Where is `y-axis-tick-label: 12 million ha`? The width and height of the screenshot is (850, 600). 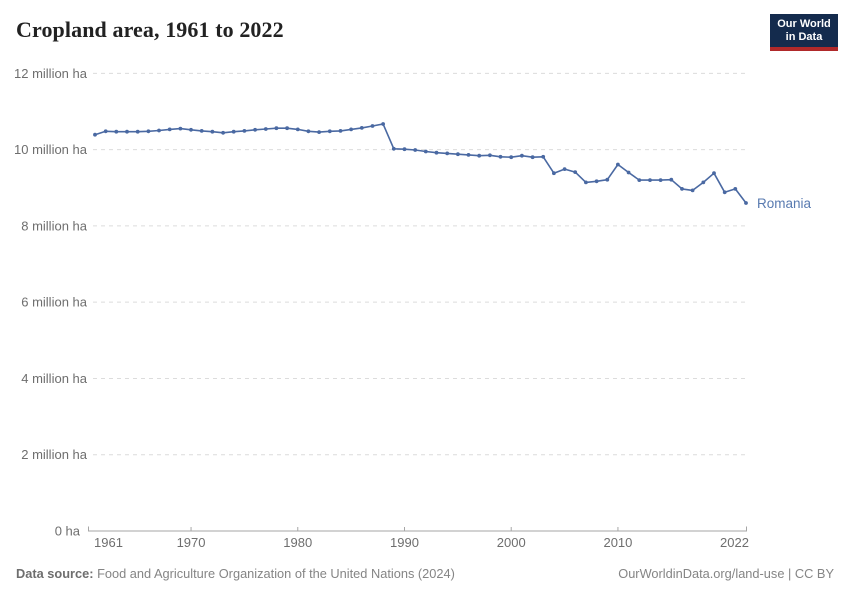 y-axis-tick-label: 12 million ha is located at coordinates (51, 73).